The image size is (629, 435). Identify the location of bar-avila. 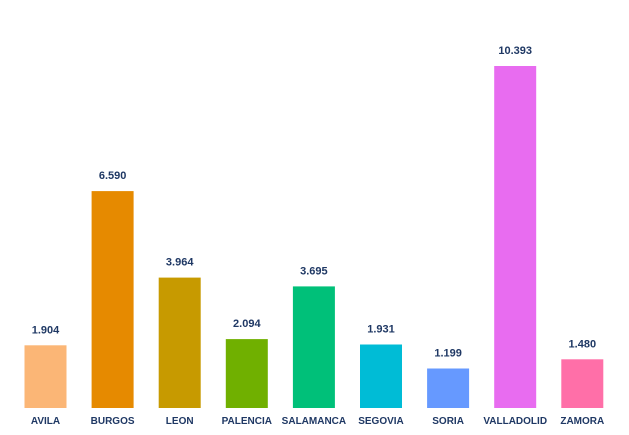
(45, 376).